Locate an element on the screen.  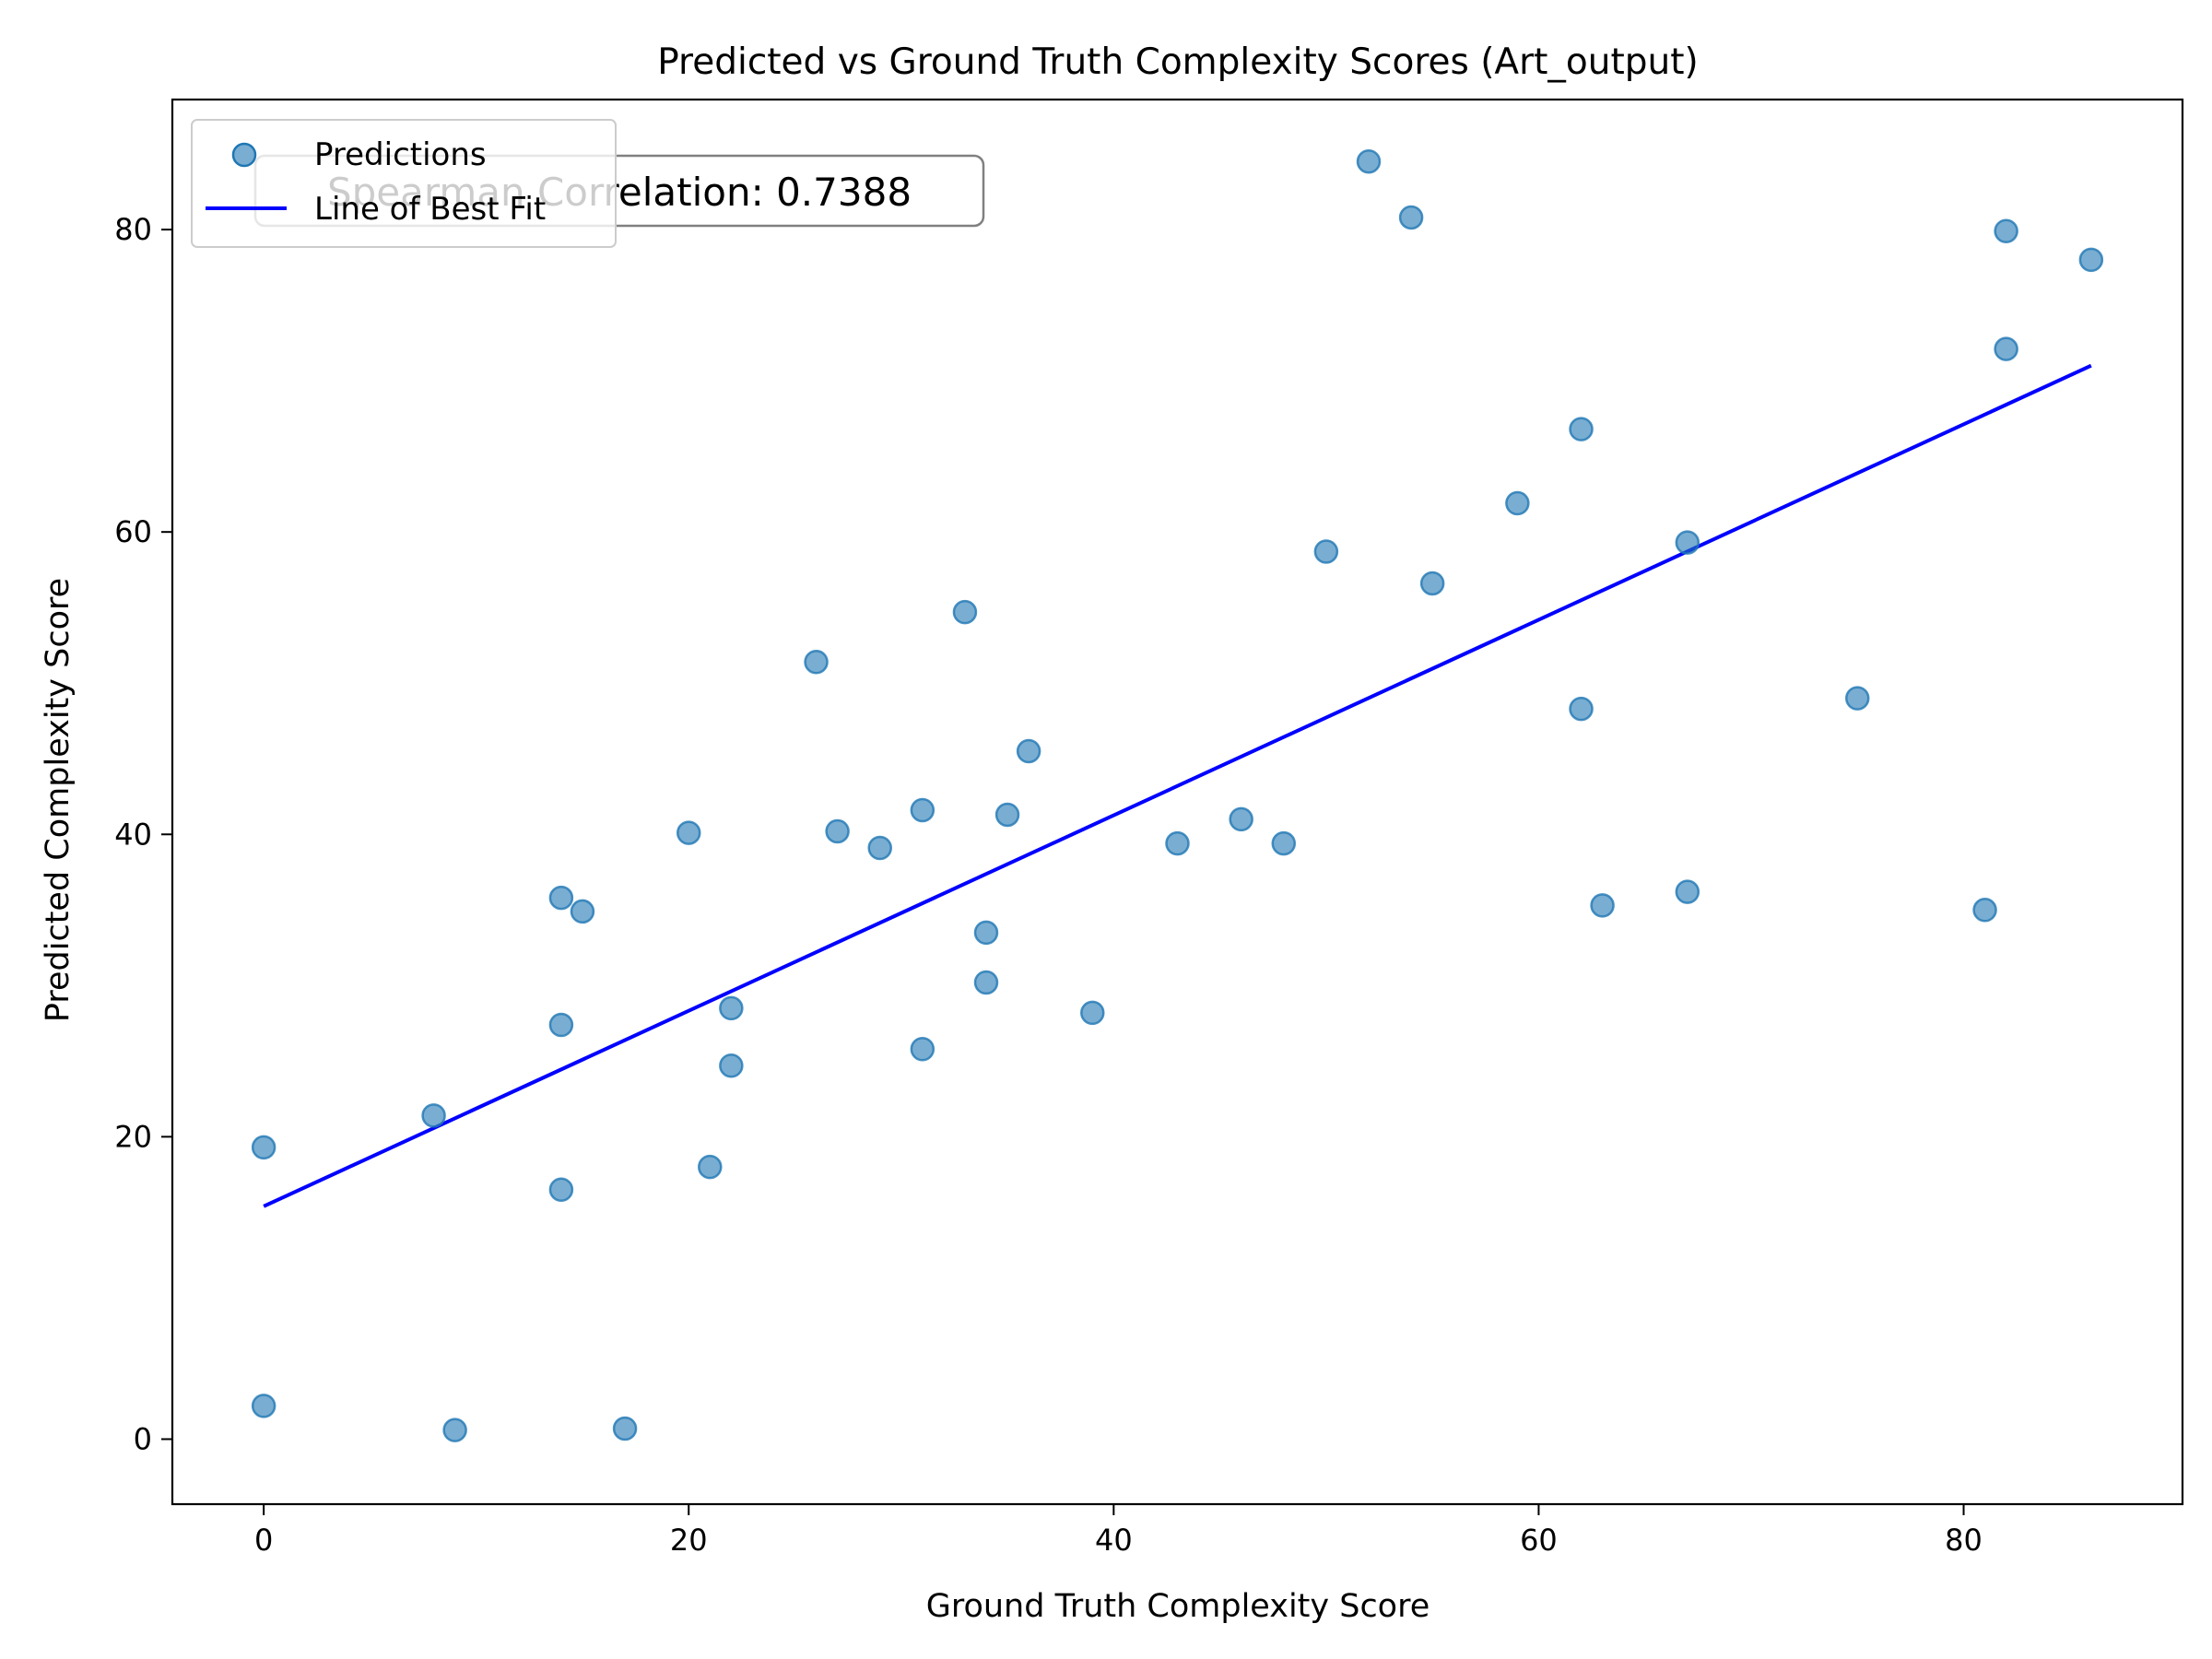
legend-box is located at coordinates (404, 183).